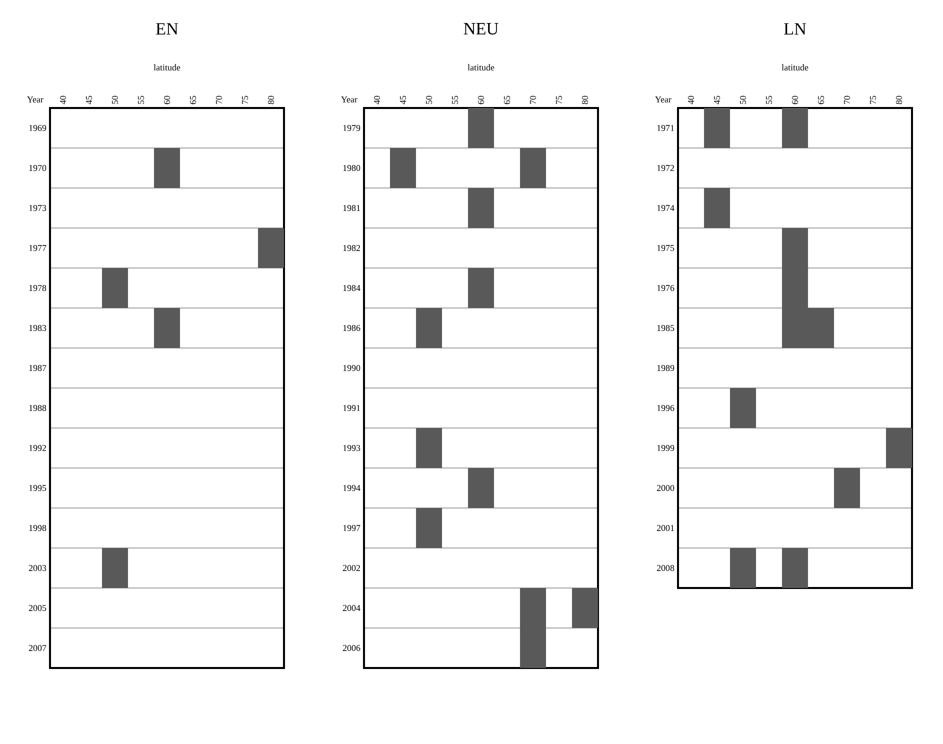 The width and height of the screenshot is (943, 744). I want to click on y-tick-label: 2006, so click(351, 648).